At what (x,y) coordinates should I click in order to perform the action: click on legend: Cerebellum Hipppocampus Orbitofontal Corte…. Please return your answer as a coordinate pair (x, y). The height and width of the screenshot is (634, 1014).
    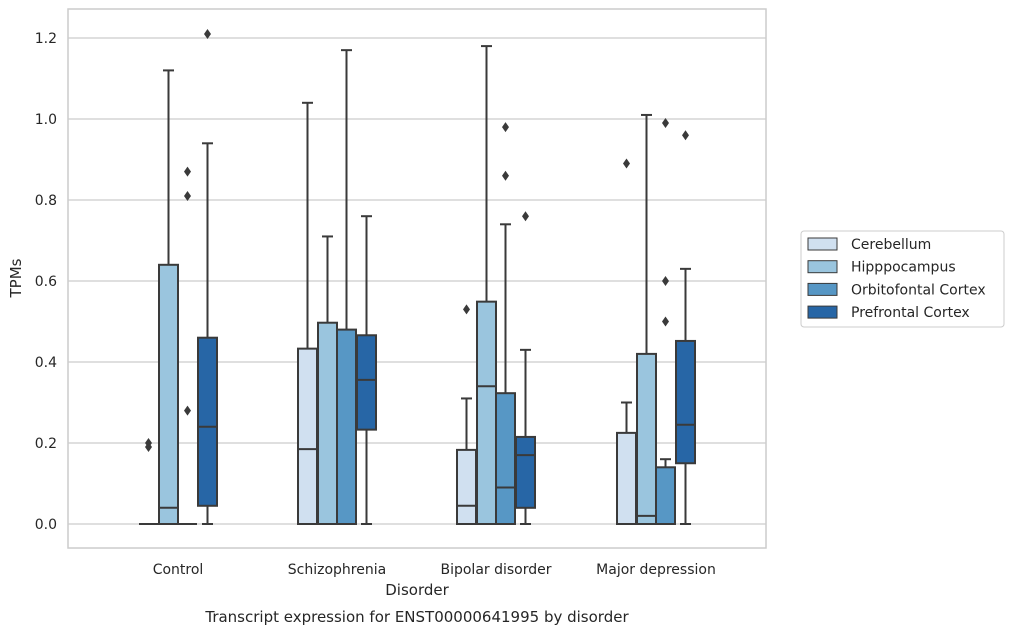
    Looking at the image, I should click on (902, 279).